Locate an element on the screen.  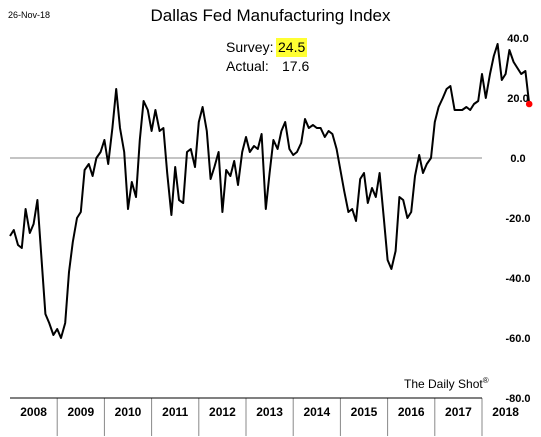
x-tick-label: 2012 is located at coordinates (222, 412).